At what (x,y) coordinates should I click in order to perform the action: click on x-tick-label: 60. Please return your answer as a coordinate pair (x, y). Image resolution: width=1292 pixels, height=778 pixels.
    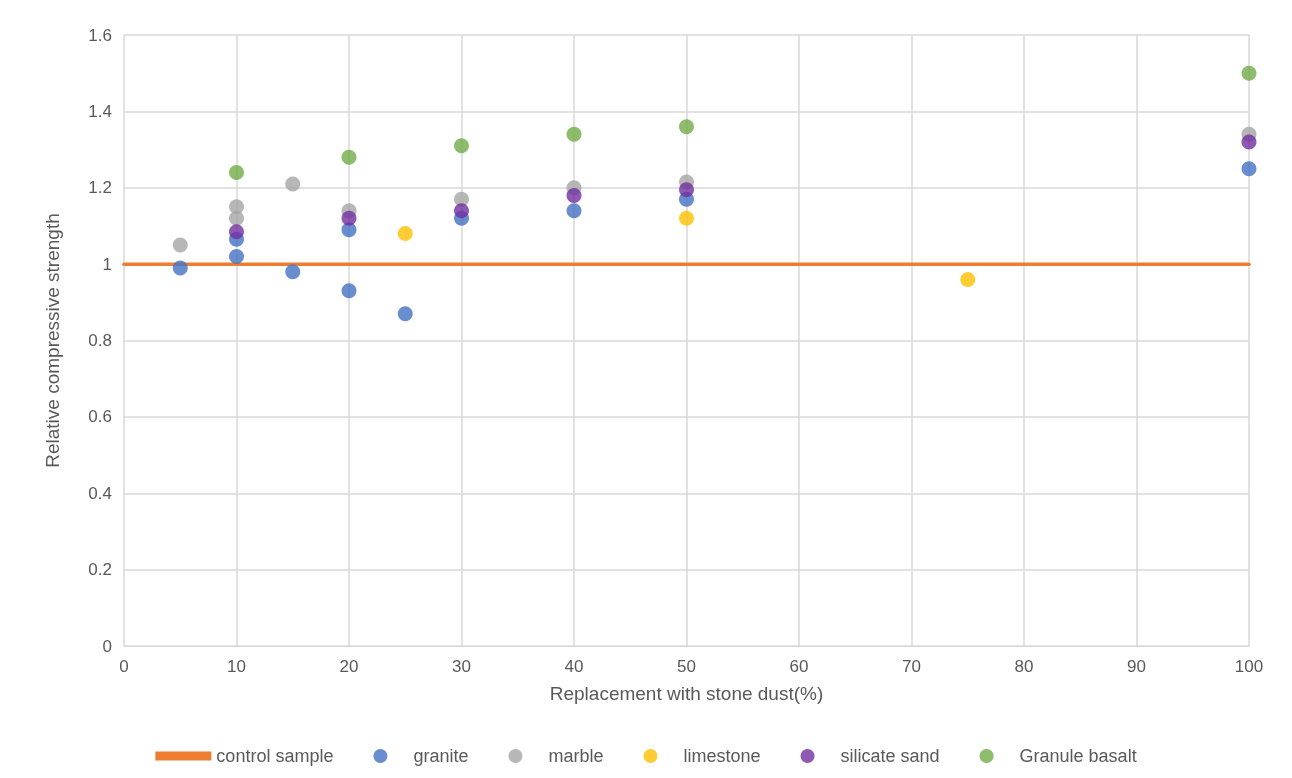
    Looking at the image, I should click on (799, 666).